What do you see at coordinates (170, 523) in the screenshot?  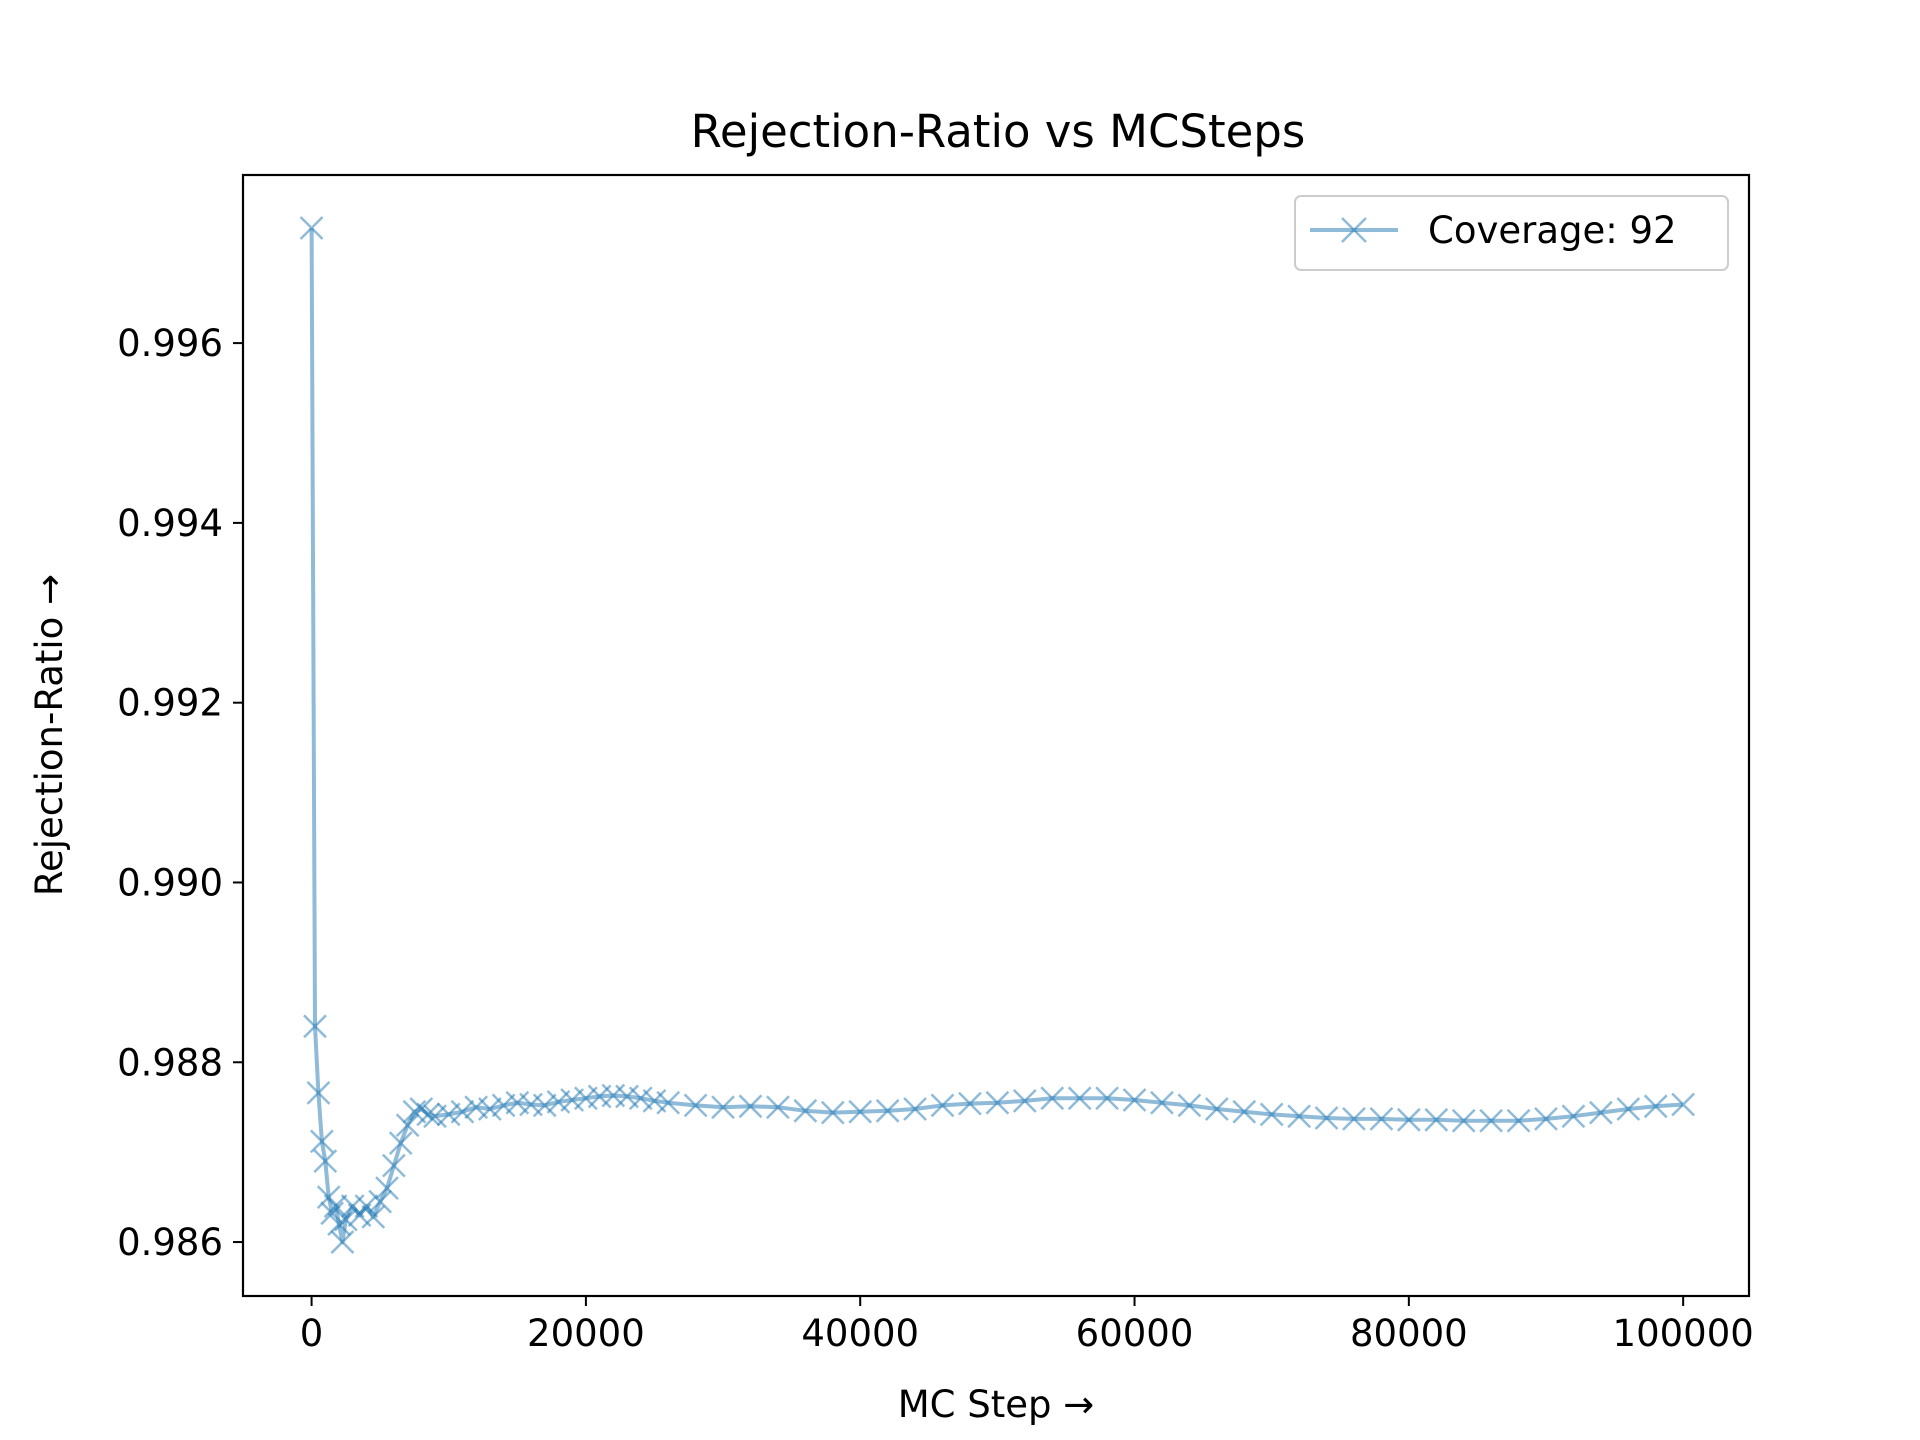 I see `y-tick-label: 0.994` at bounding box center [170, 523].